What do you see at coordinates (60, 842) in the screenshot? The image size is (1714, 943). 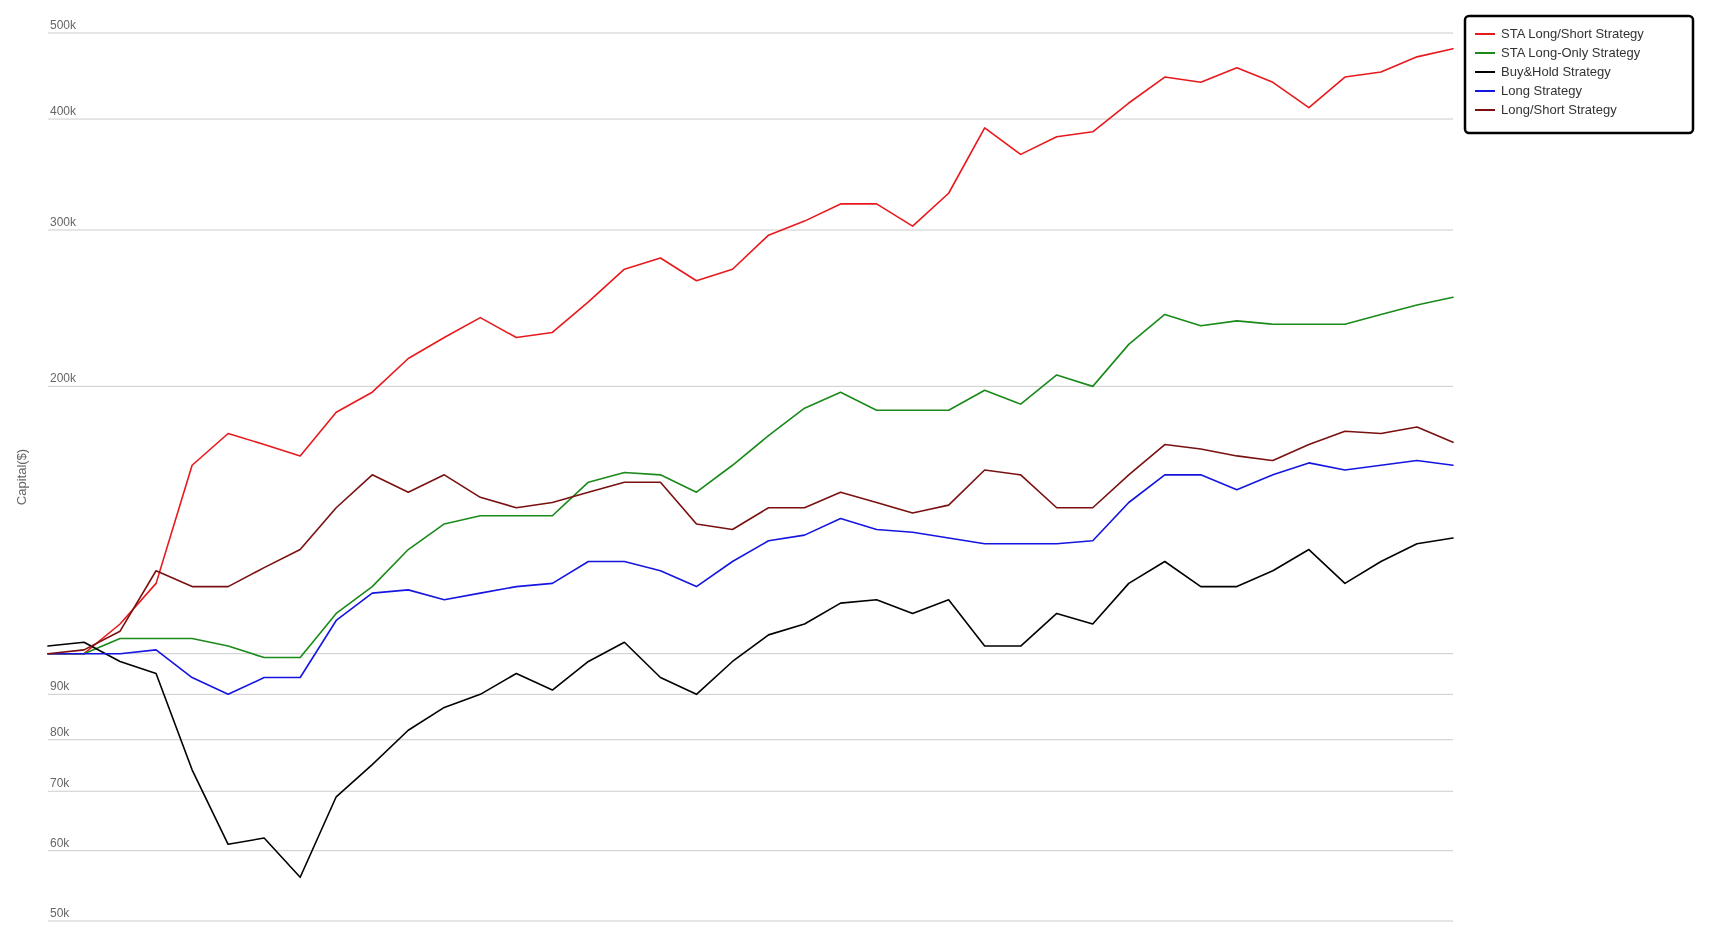 I see `y-tick-label: 60k` at bounding box center [60, 842].